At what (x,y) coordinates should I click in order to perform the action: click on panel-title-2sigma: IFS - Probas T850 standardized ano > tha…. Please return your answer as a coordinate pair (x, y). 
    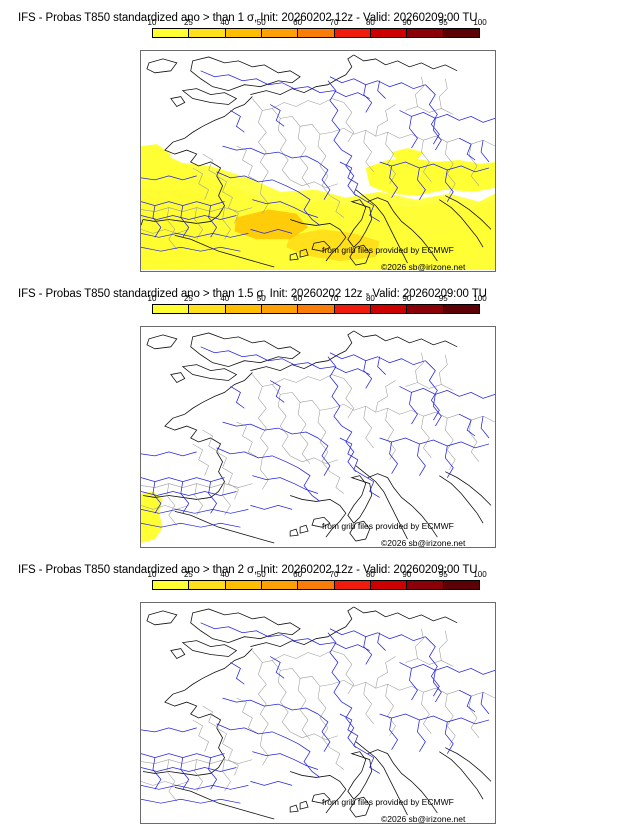
    Looking at the image, I should click on (248, 570).